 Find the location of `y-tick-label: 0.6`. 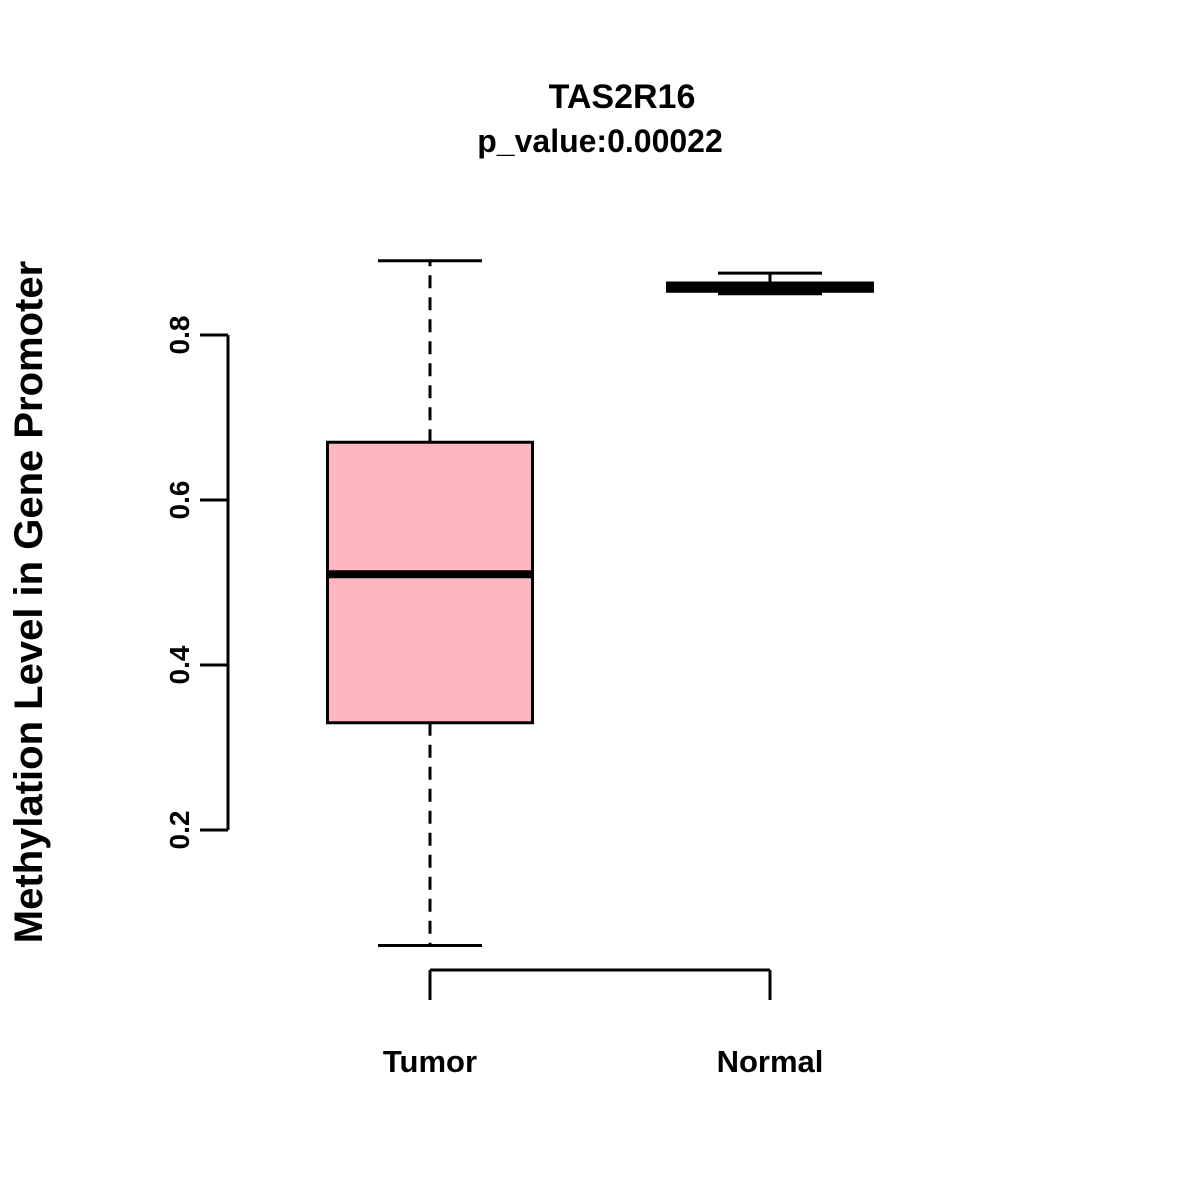

y-tick-label: 0.6 is located at coordinates (179, 500).